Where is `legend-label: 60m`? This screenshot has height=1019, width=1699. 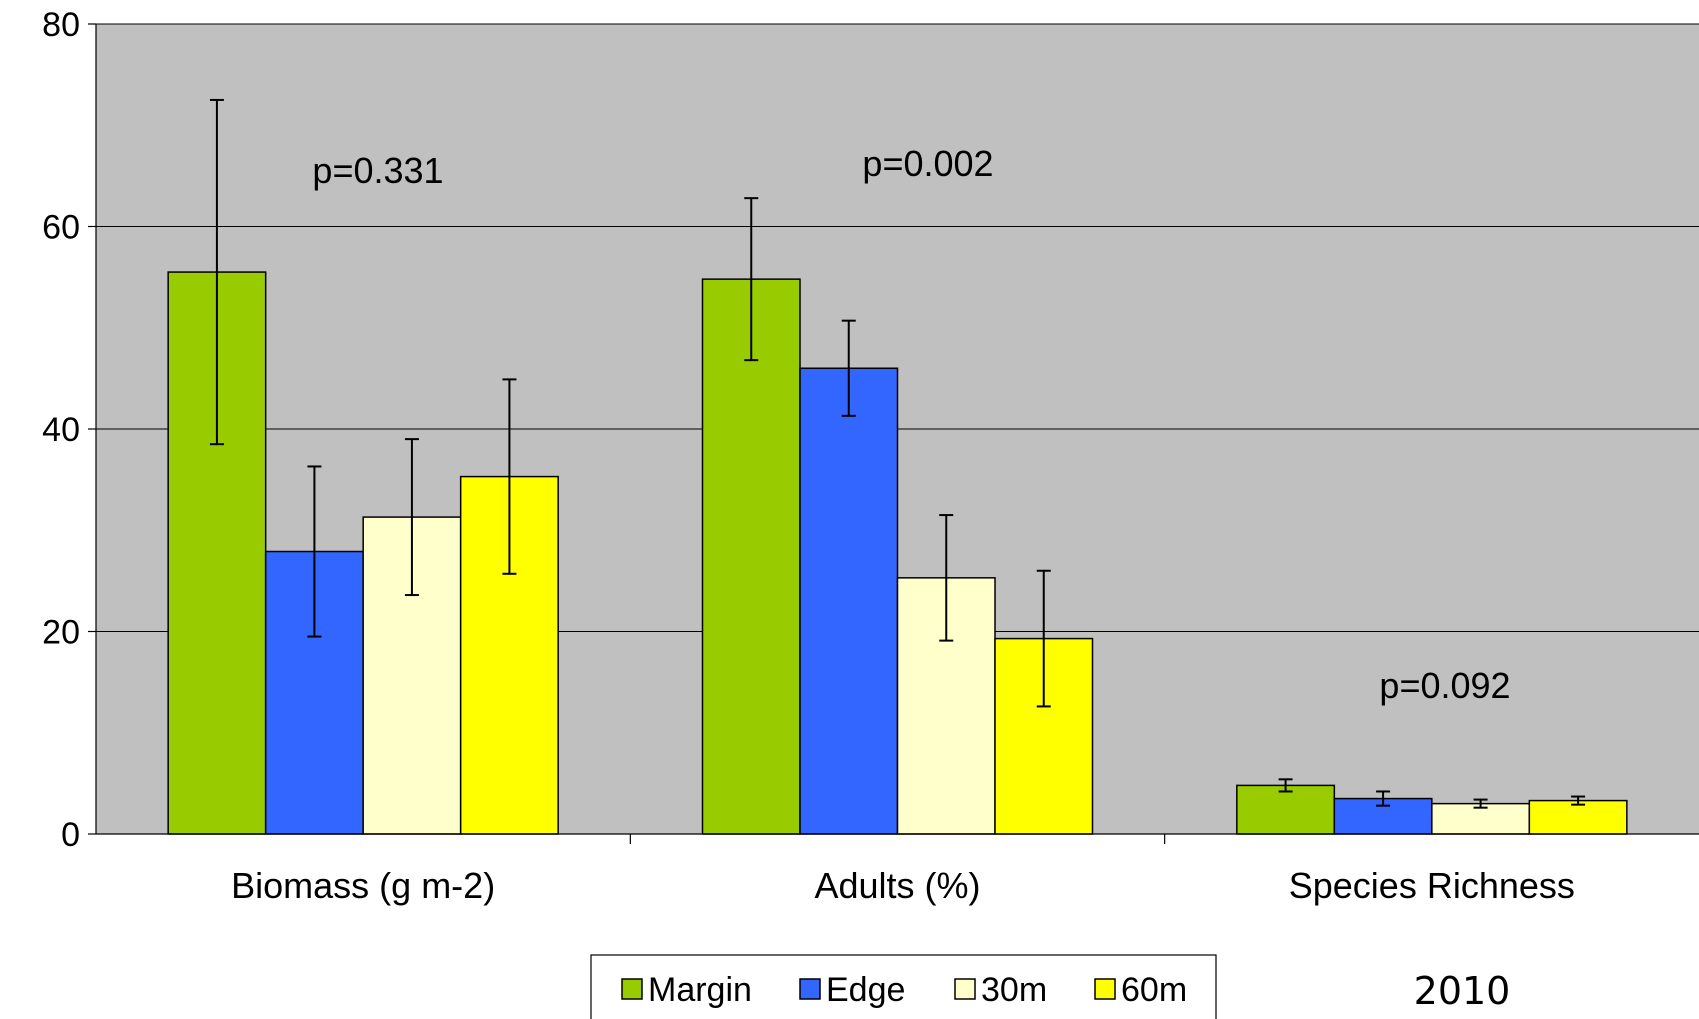 legend-label: 60m is located at coordinates (1154, 990).